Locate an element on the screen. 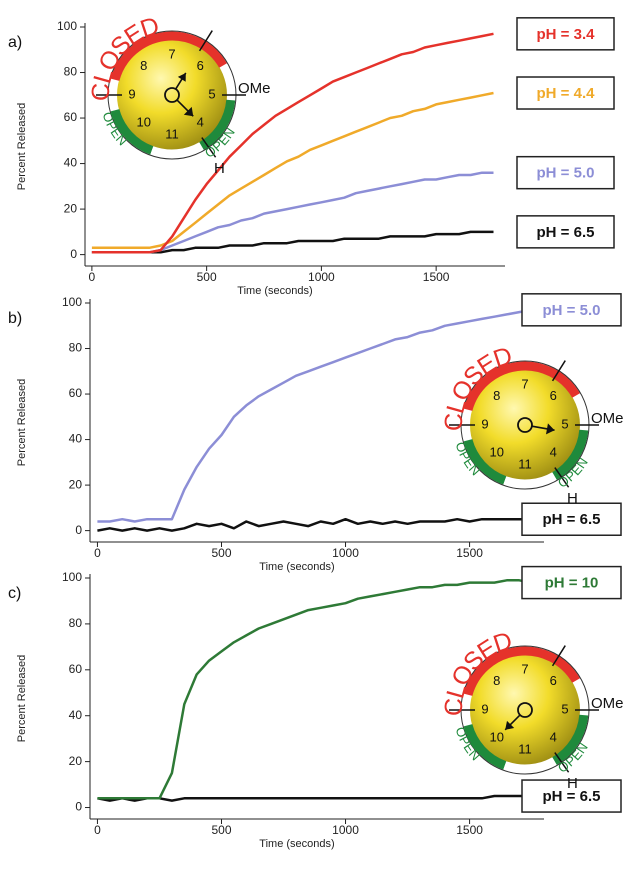 The height and width of the screenshot is (870, 629). clock-face is located at coordinates (172, 95).